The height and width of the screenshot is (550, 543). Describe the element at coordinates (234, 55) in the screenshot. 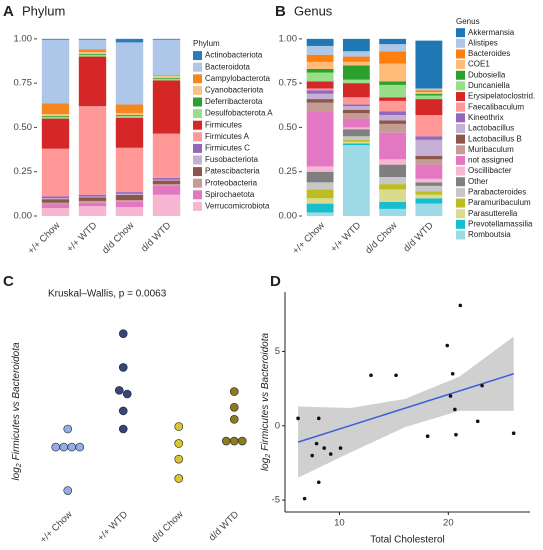

I see `legend-label: Actinobacteriota` at that location.